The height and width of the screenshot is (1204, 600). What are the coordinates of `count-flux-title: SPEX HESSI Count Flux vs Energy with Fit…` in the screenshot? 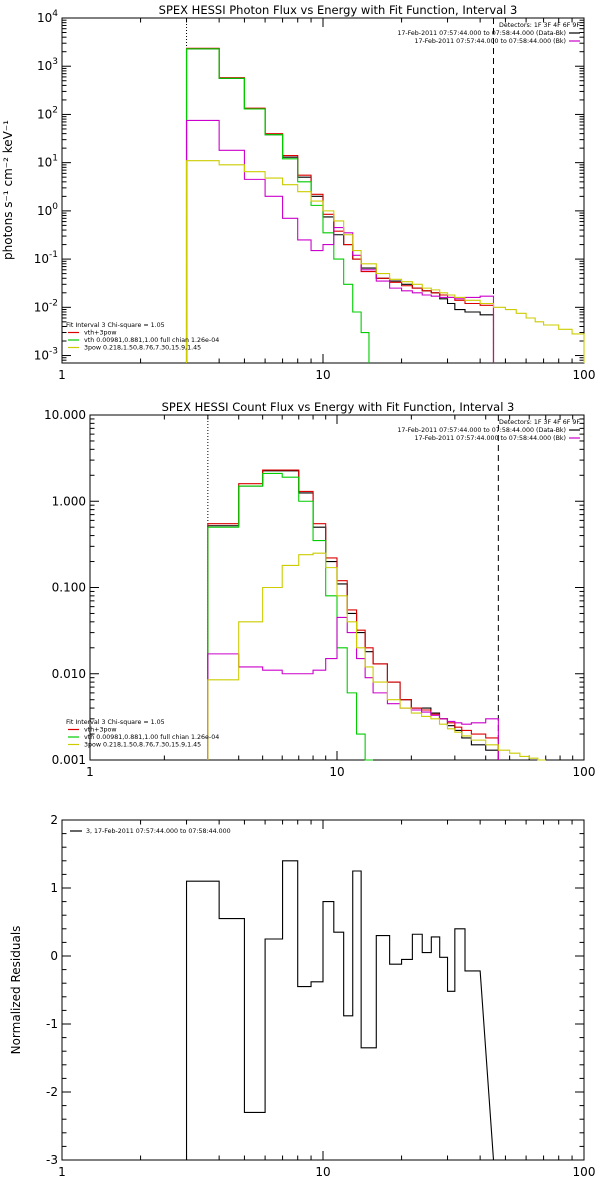 It's located at (338, 407).